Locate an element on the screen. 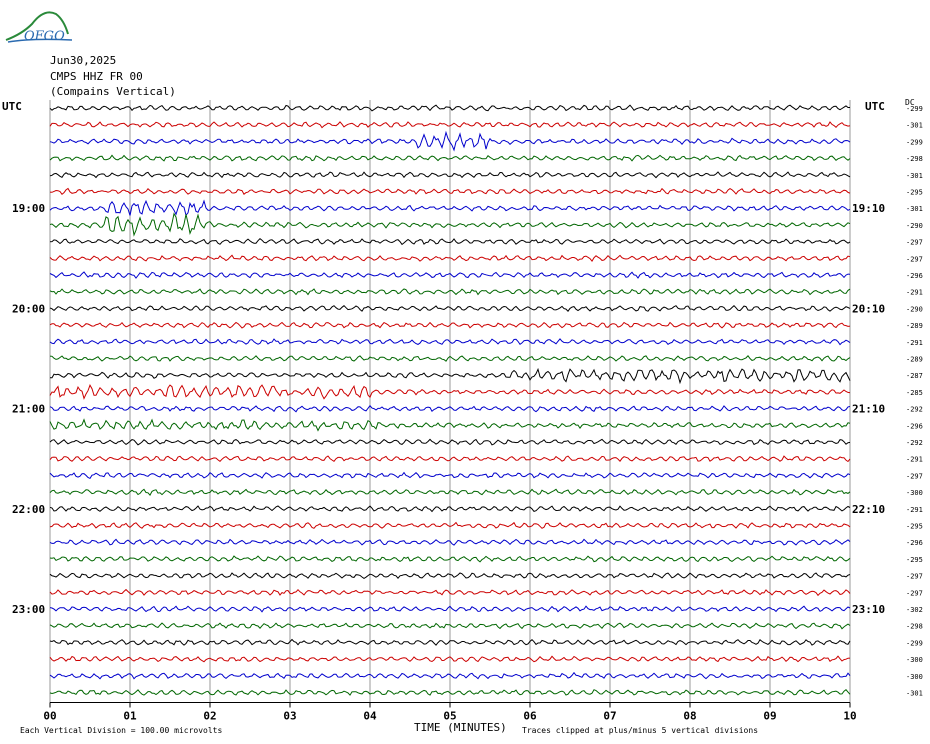  right-hour-label: 21:10 is located at coordinates (868, 409).